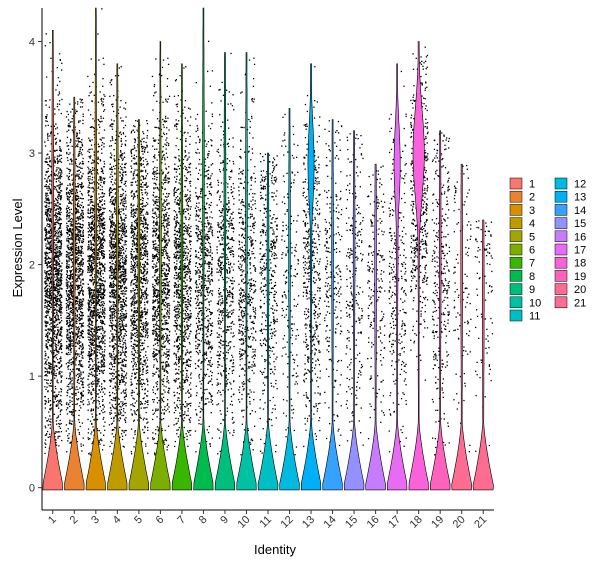 The image size is (600, 568). Describe the element at coordinates (275, 549) in the screenshot. I see `x-axis-title: Identity` at that location.